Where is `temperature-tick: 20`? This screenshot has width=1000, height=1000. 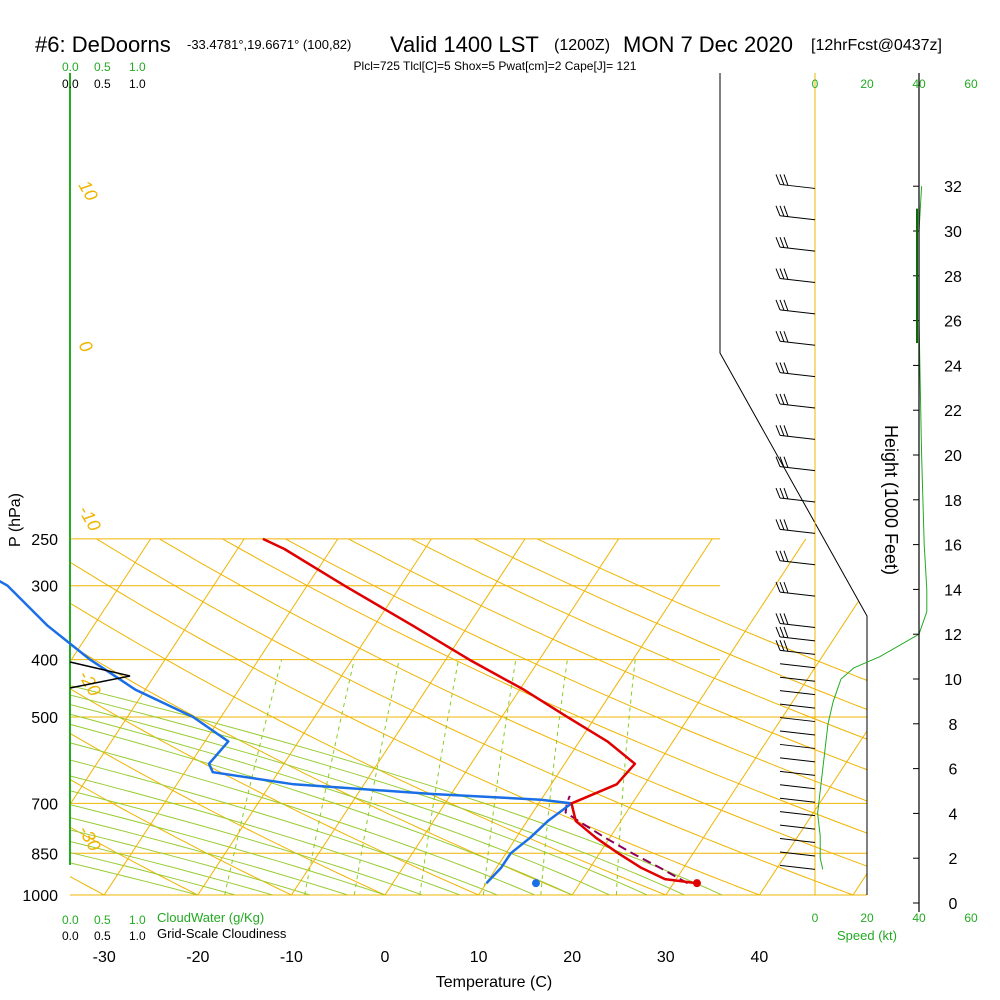 temperature-tick: 20 is located at coordinates (572, 957).